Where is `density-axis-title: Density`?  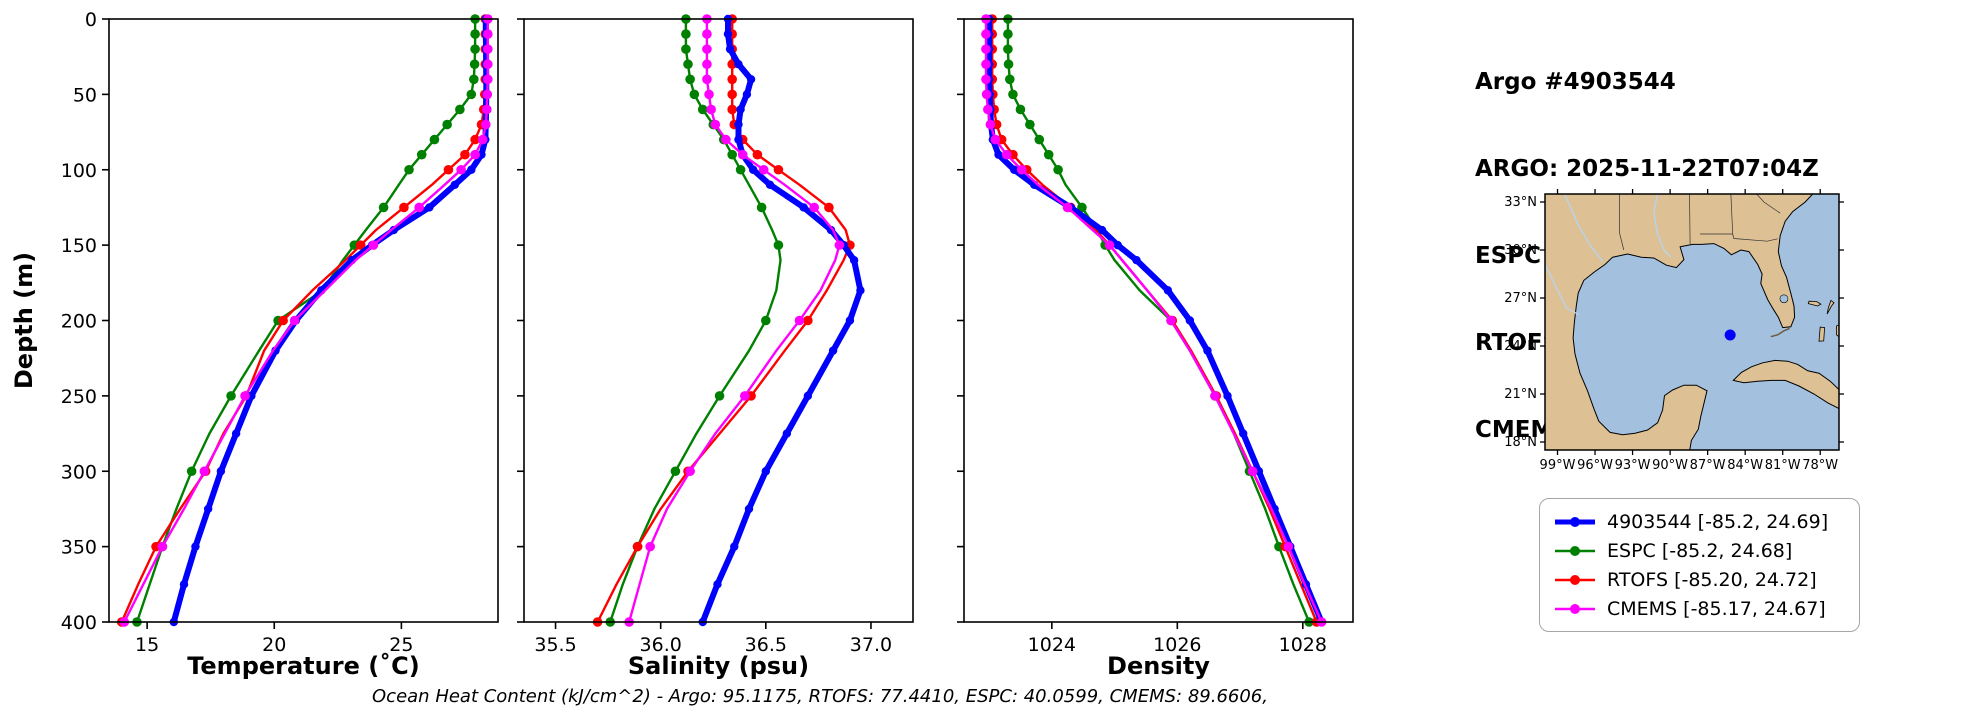 density-axis-title: Density is located at coordinates (1158, 666).